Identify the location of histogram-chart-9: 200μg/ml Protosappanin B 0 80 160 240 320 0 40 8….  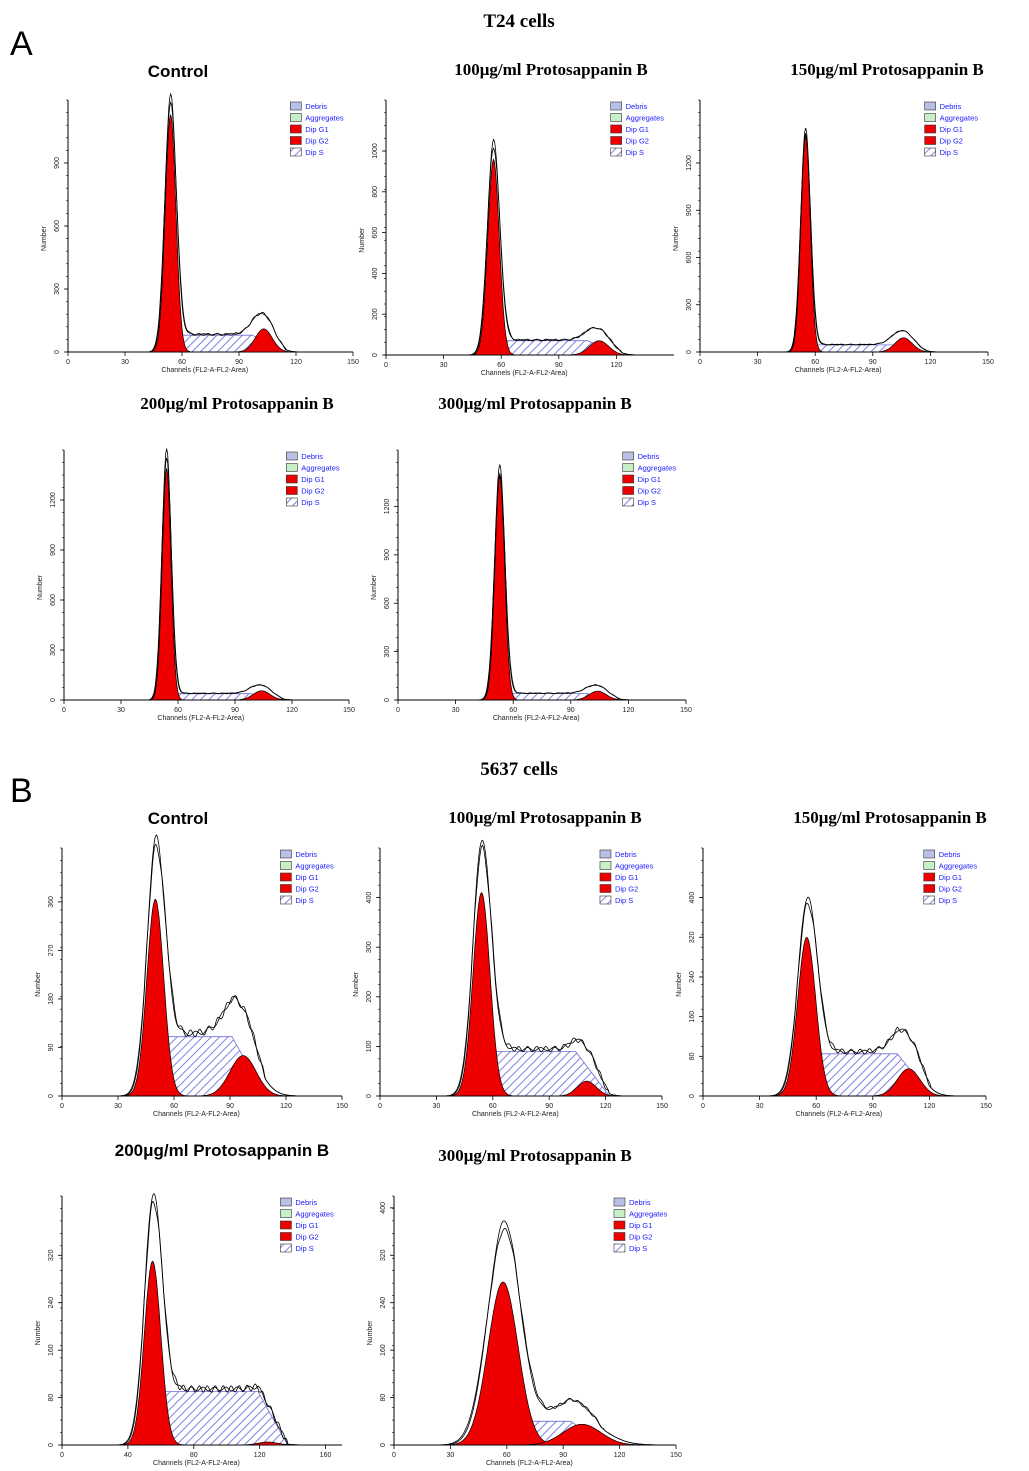
(188, 1304).